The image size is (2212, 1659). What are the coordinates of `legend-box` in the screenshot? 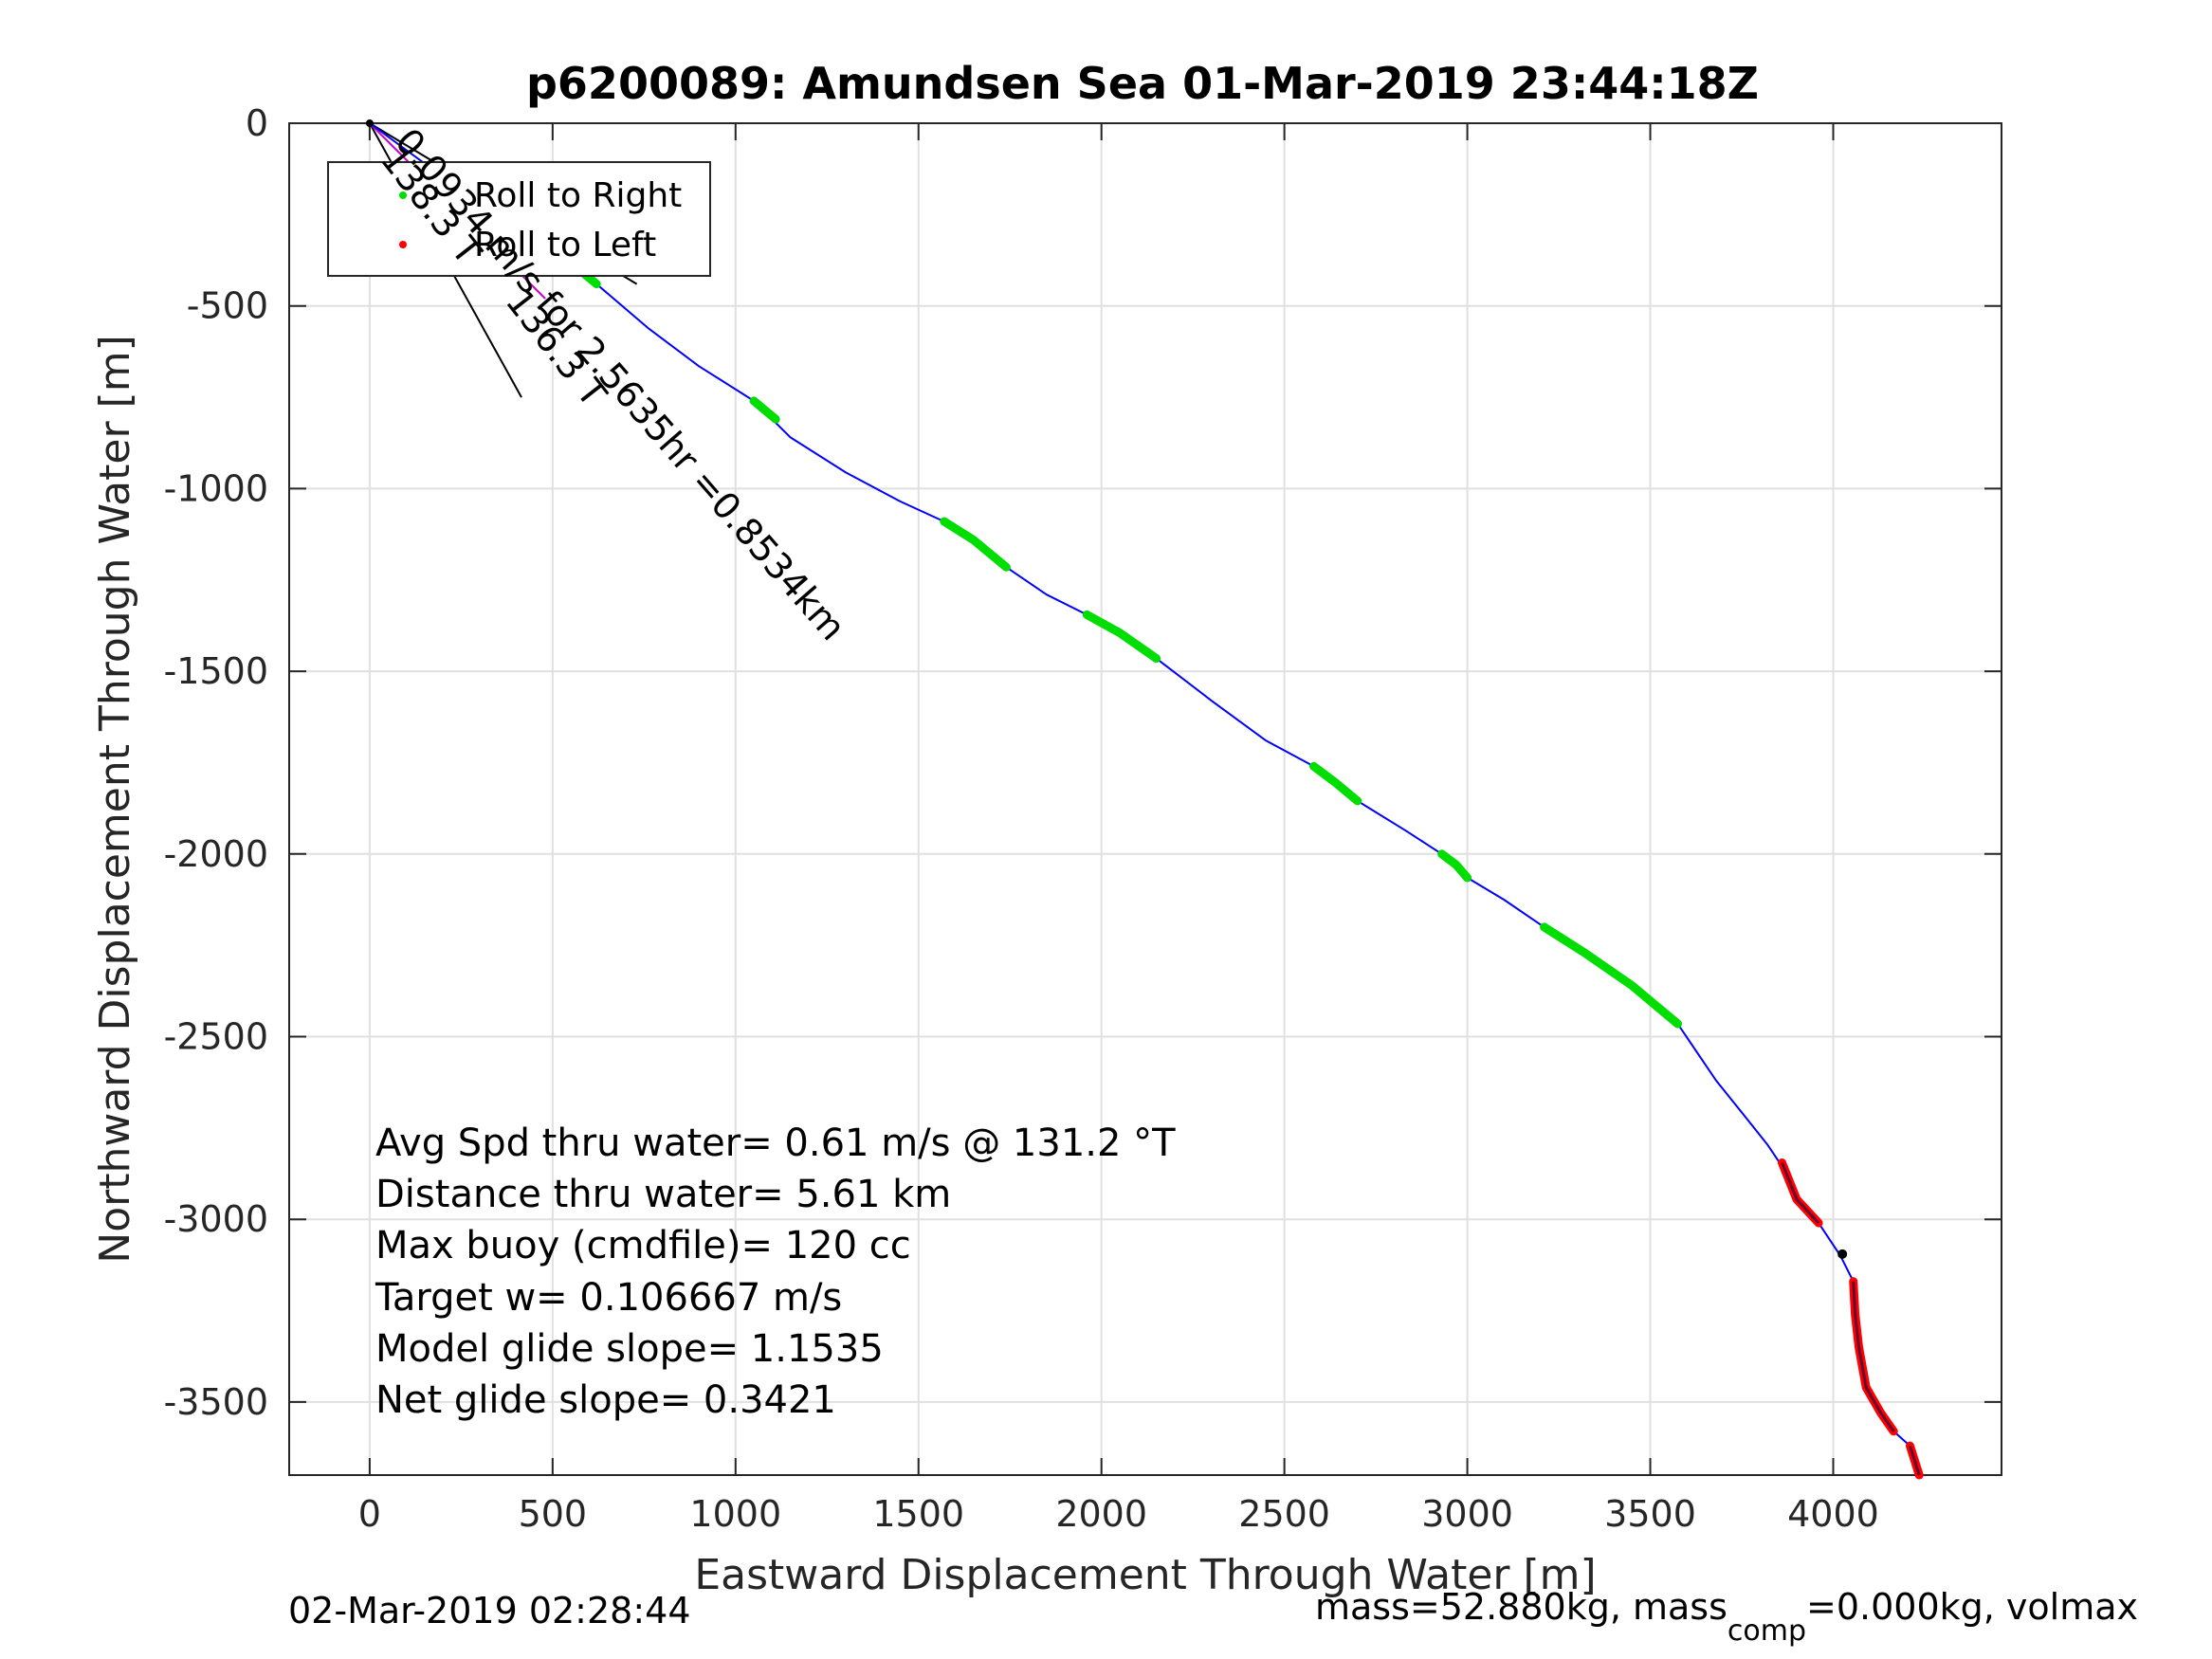 It's located at (519, 219).